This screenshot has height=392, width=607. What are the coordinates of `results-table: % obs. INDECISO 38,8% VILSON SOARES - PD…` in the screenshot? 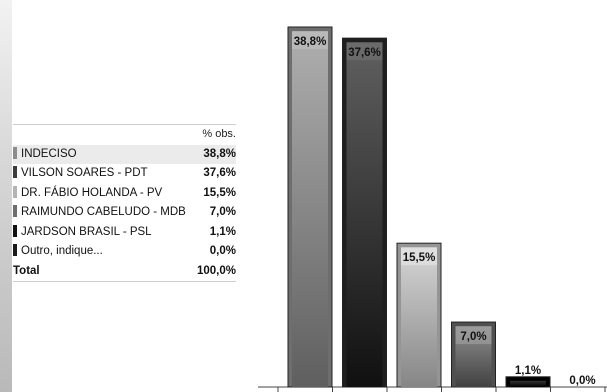 It's located at (124, 203).